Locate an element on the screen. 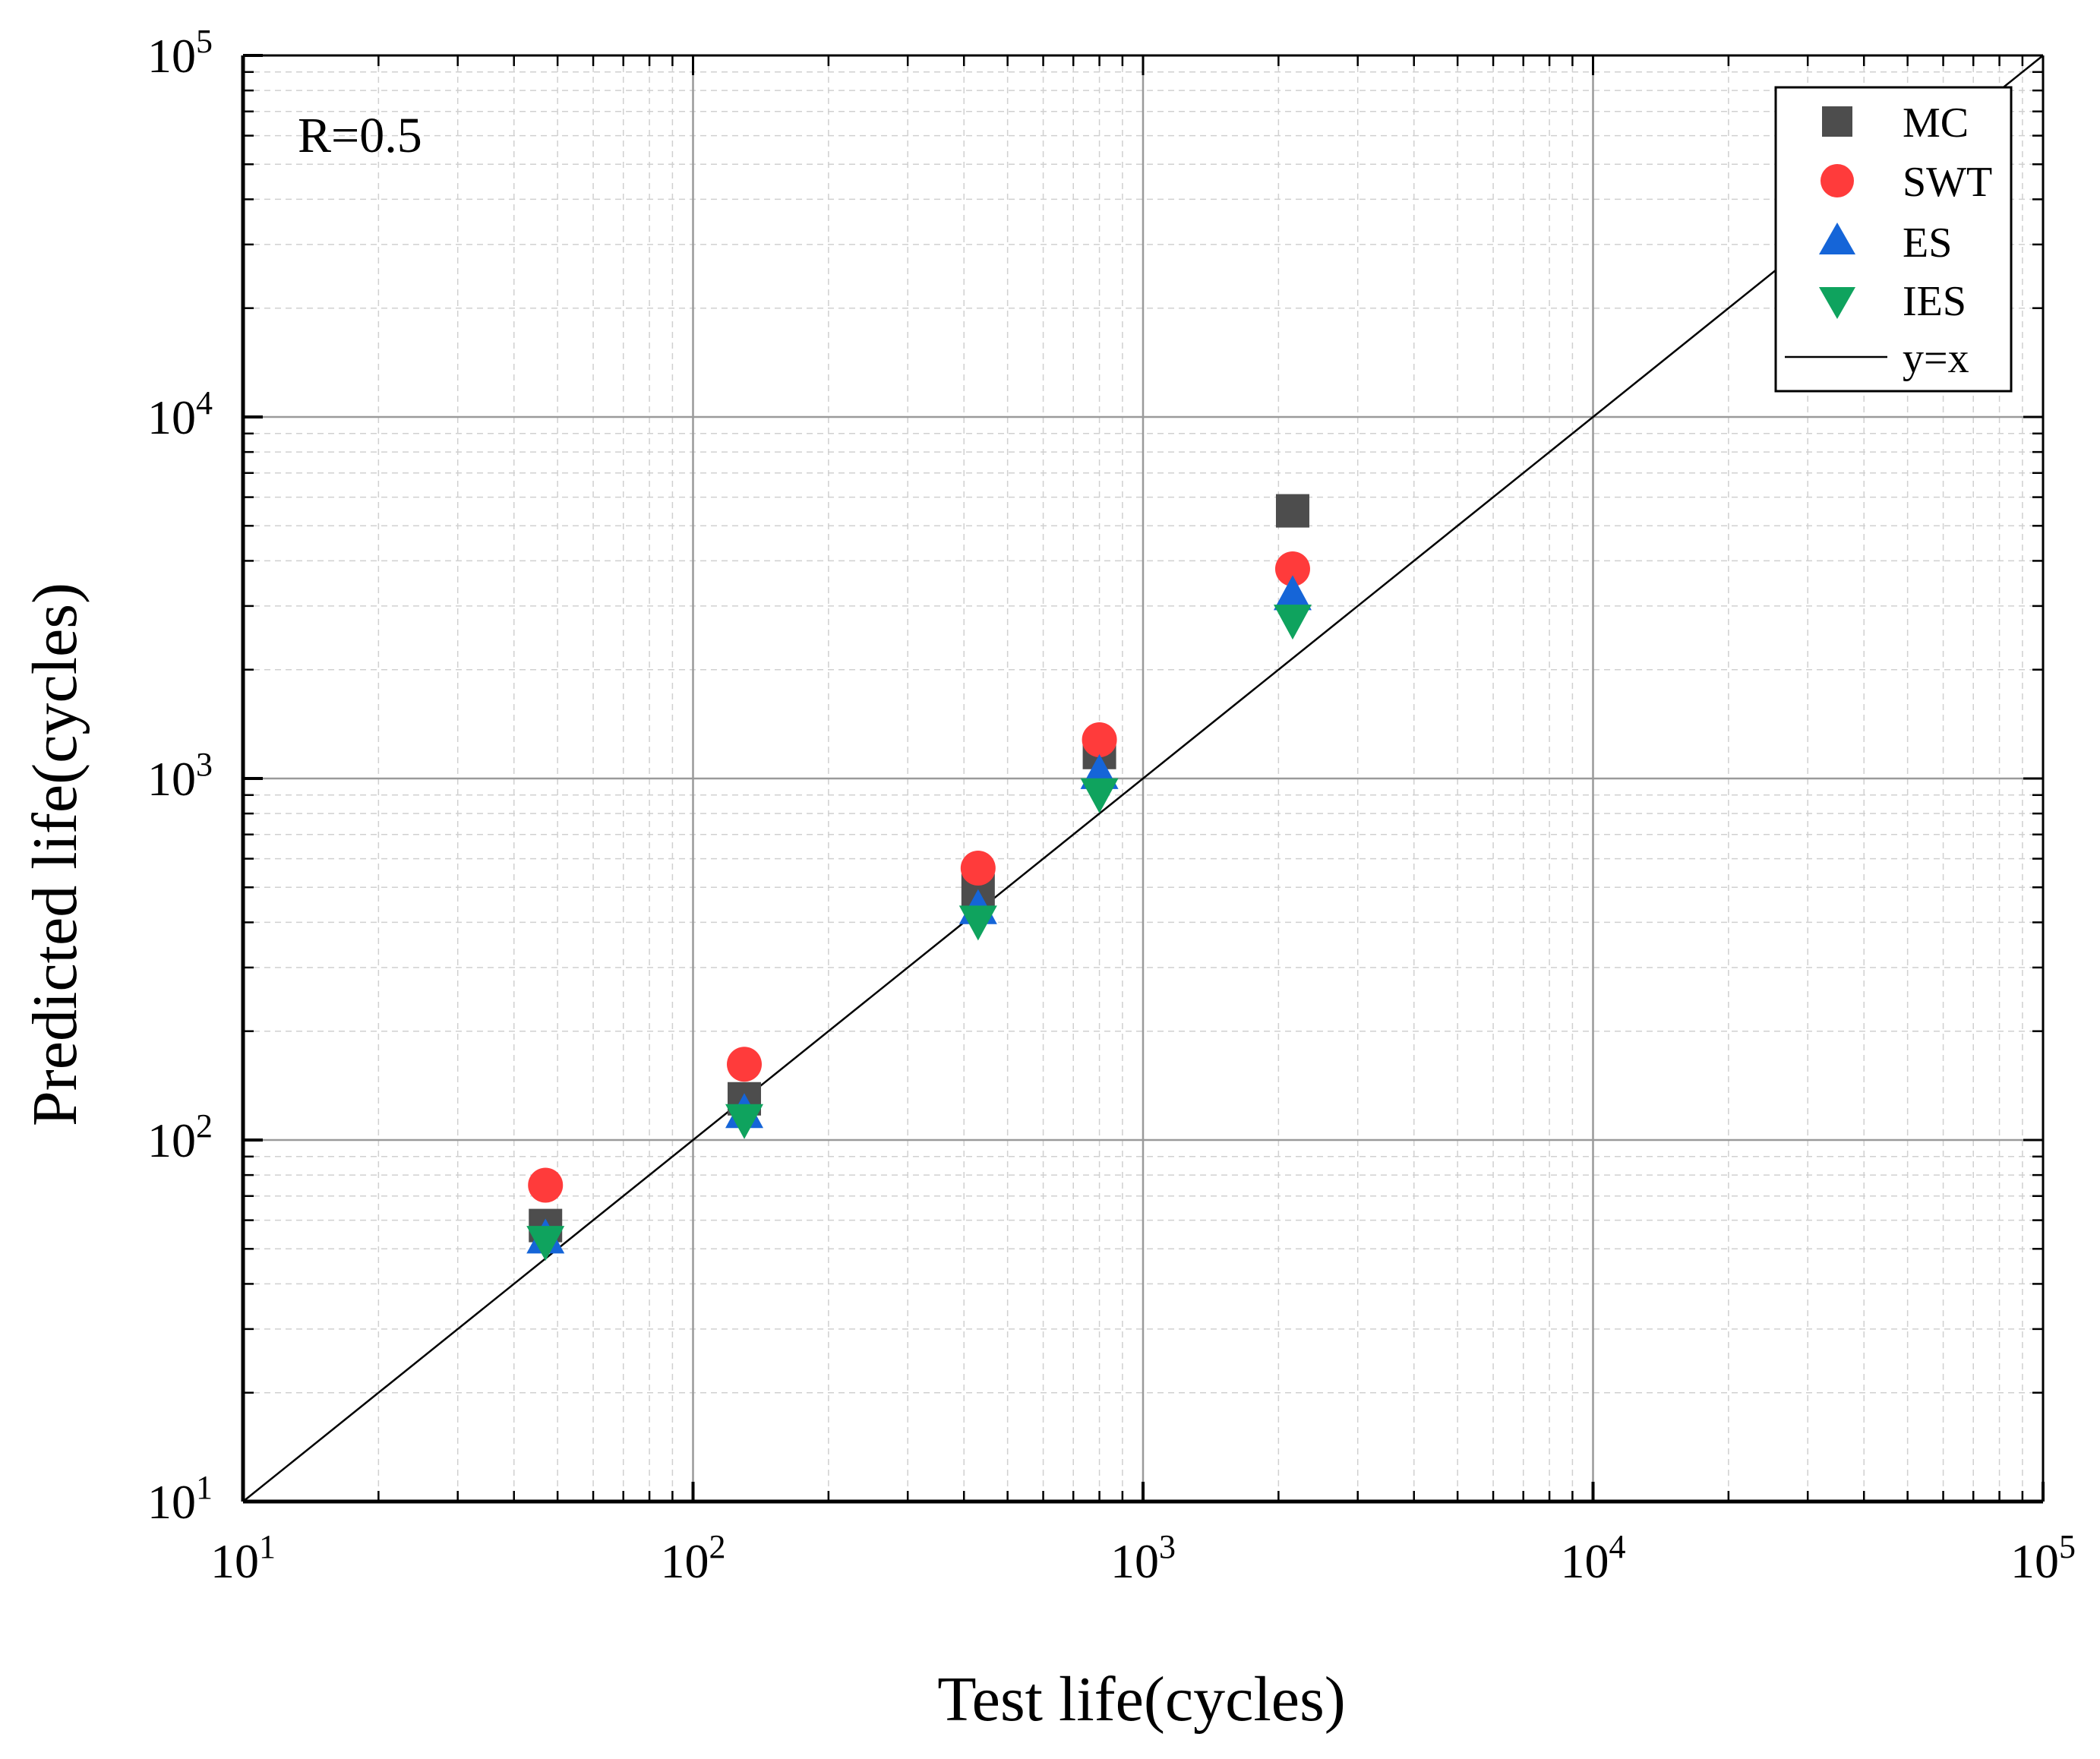  x-tick-labels: 10¹ 10² 10³ 10⁴ 10⁵ is located at coordinates (1143, 1558).